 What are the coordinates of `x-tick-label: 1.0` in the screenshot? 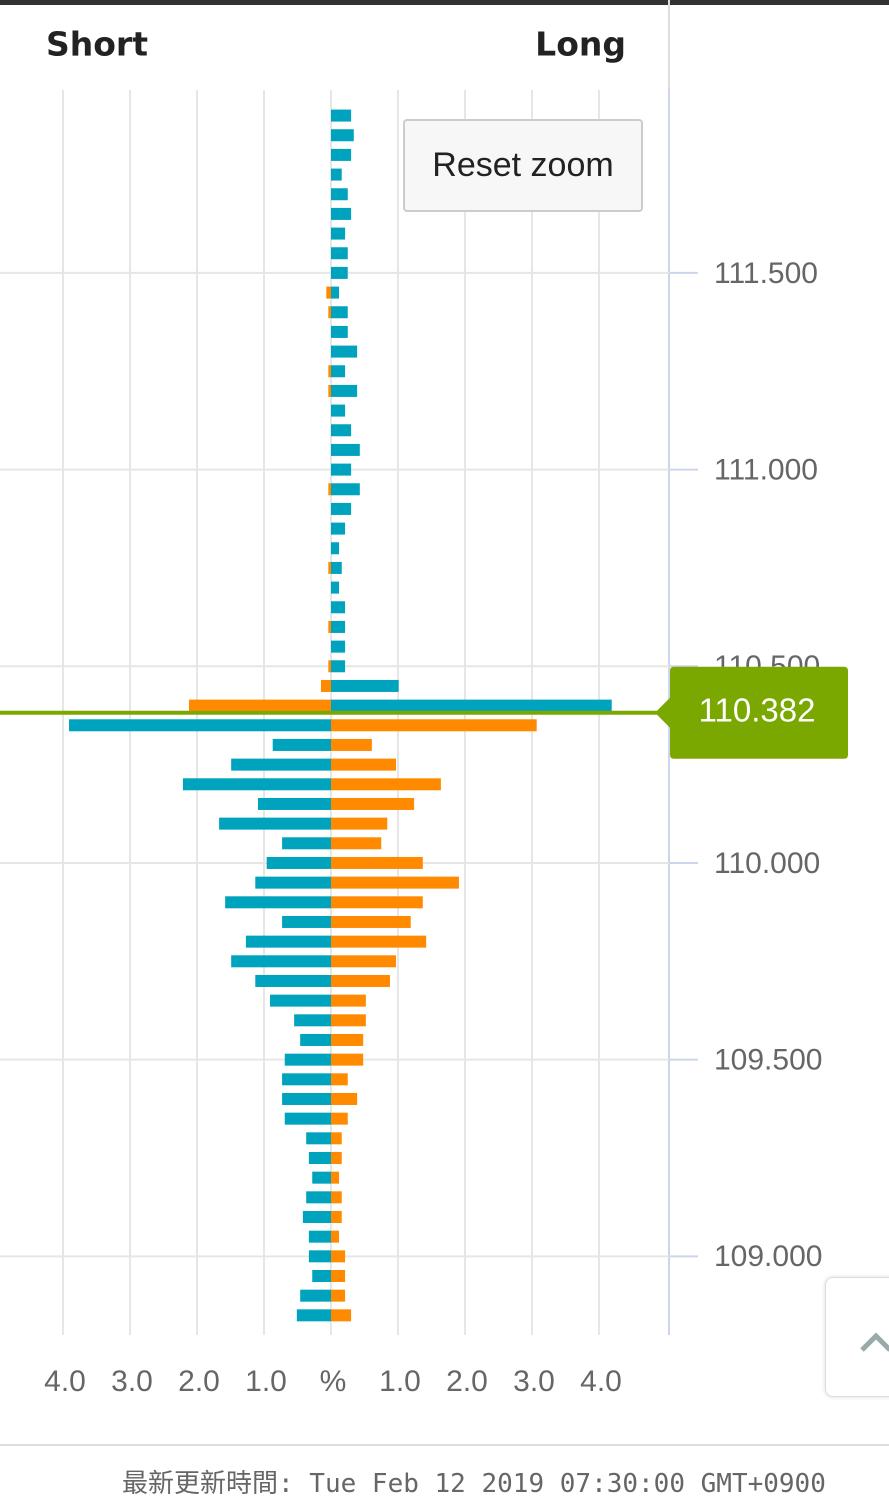 It's located at (400, 1381).